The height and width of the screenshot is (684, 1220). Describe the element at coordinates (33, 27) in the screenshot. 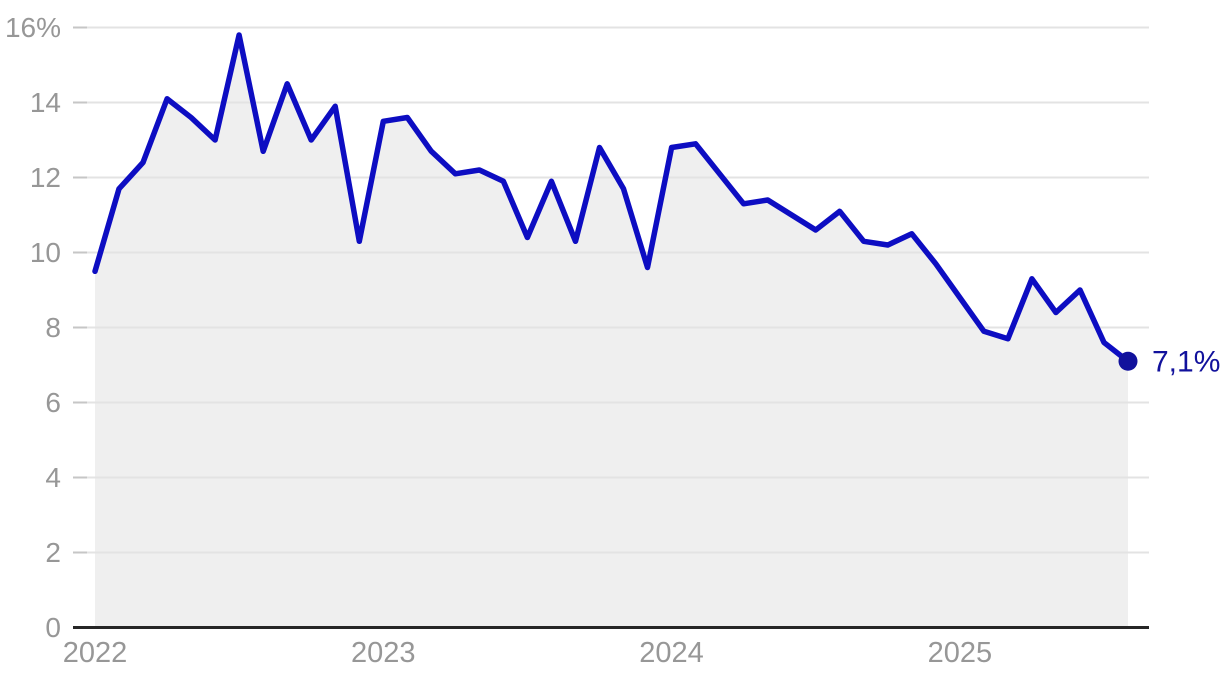

I see `y-axis-label: 16%` at that location.